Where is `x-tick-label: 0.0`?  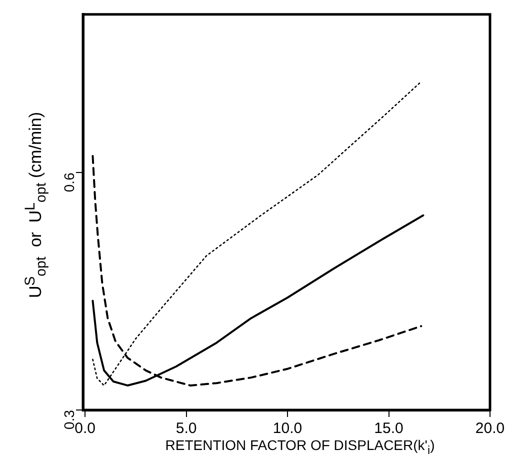 x-tick-label: 0.0 is located at coordinates (85, 429).